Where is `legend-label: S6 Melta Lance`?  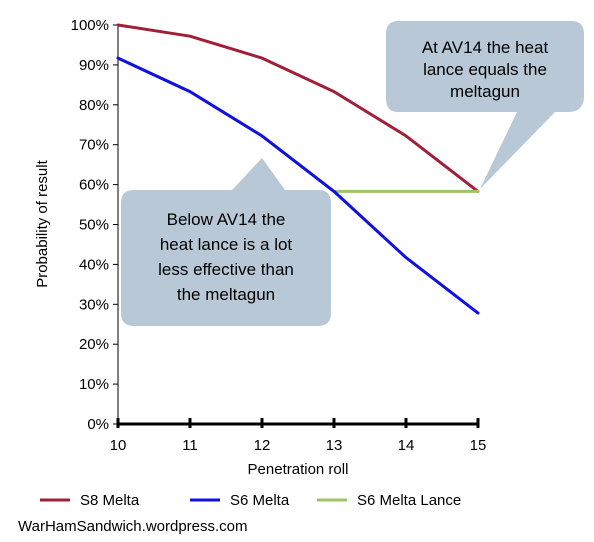 legend-label: S6 Melta Lance is located at coordinates (409, 500).